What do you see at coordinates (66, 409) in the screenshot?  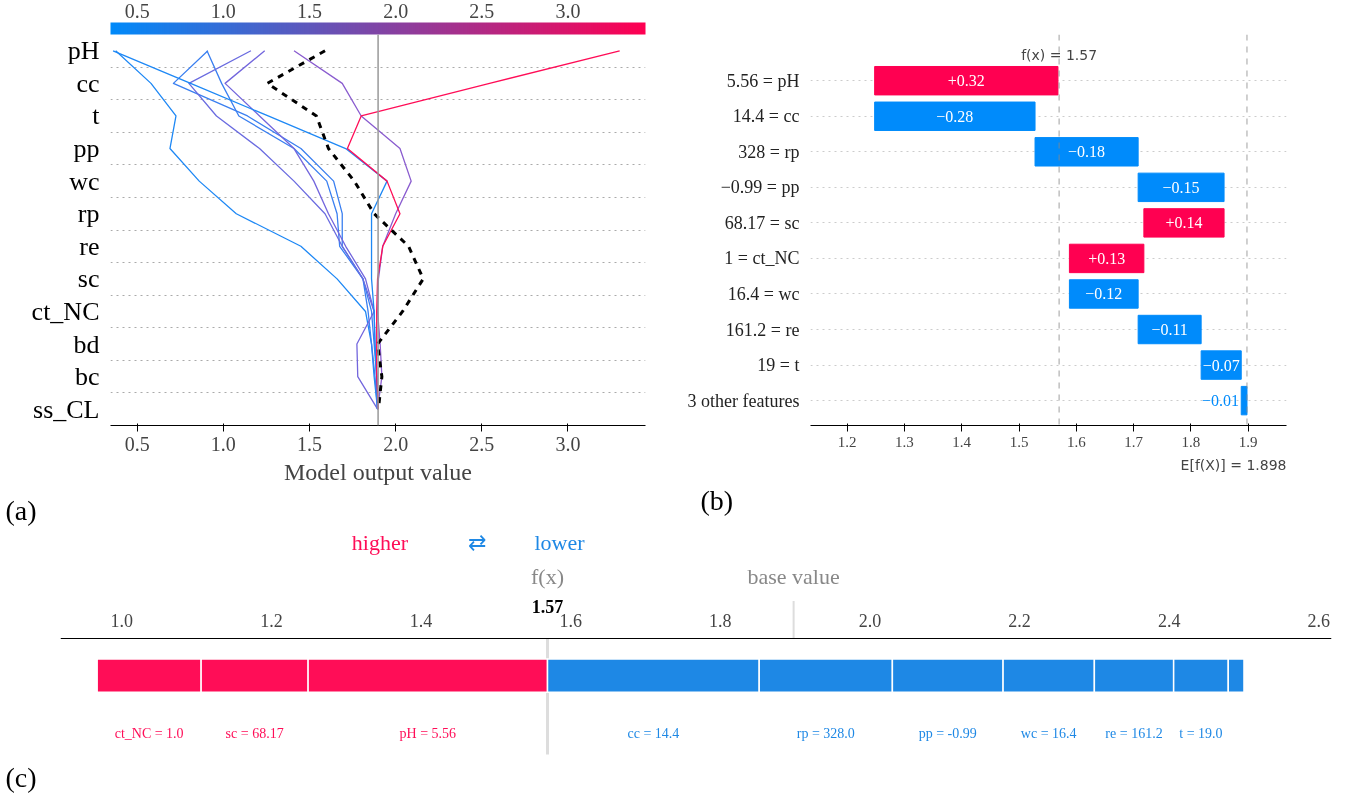 I see `y-tick-label: ss_CL` at bounding box center [66, 409].